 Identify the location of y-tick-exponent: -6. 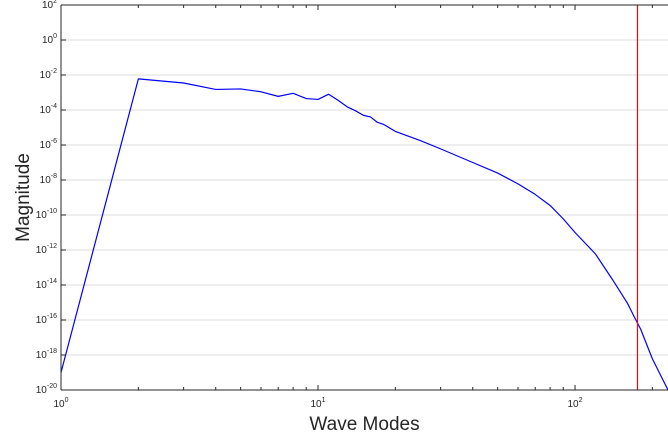
(54, 141).